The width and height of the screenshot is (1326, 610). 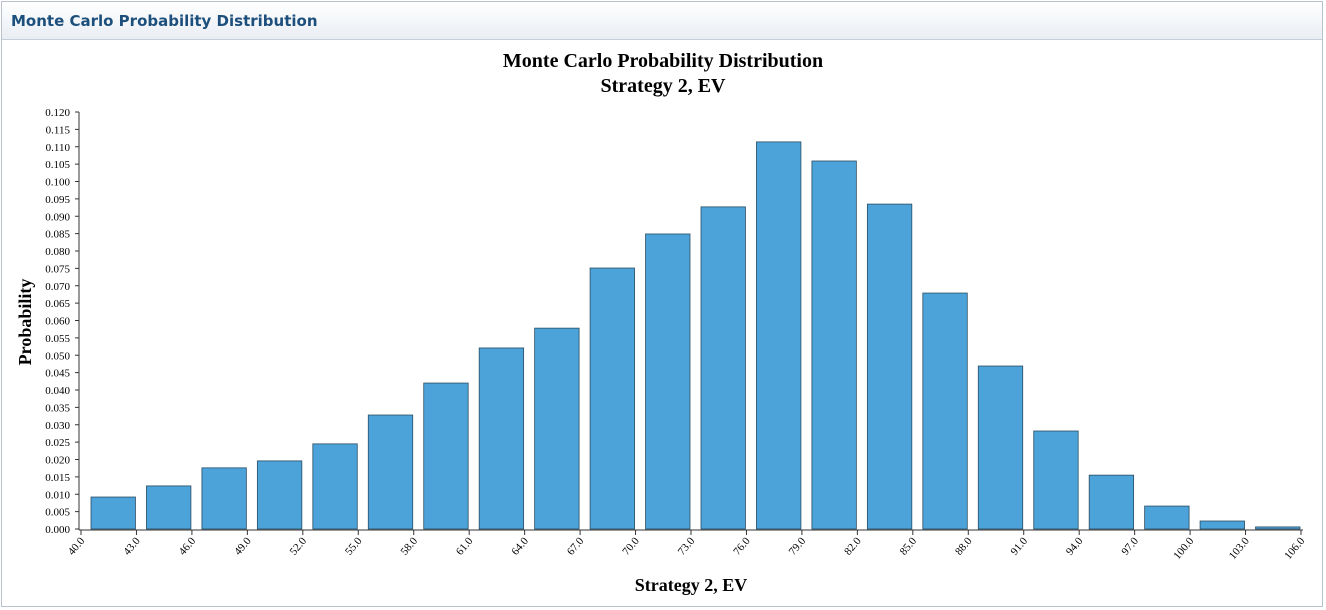 What do you see at coordinates (57, 513) in the screenshot?
I see `y-tick-label: 0.005` at bounding box center [57, 513].